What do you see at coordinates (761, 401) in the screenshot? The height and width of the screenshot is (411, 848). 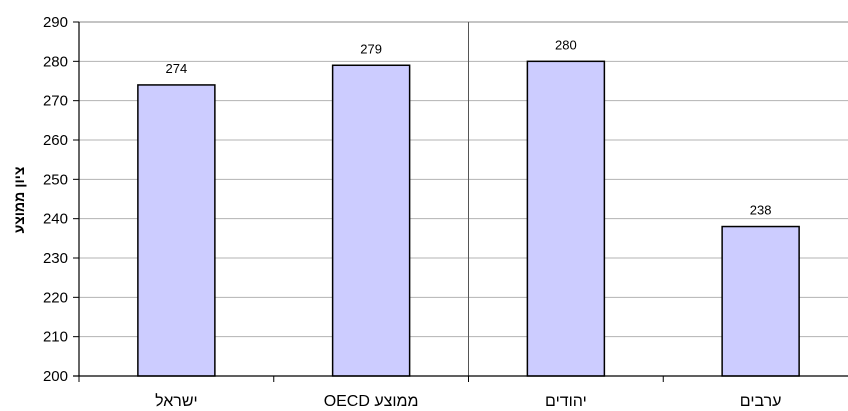 I see `x-category-label-4: ערבים` at bounding box center [761, 401].